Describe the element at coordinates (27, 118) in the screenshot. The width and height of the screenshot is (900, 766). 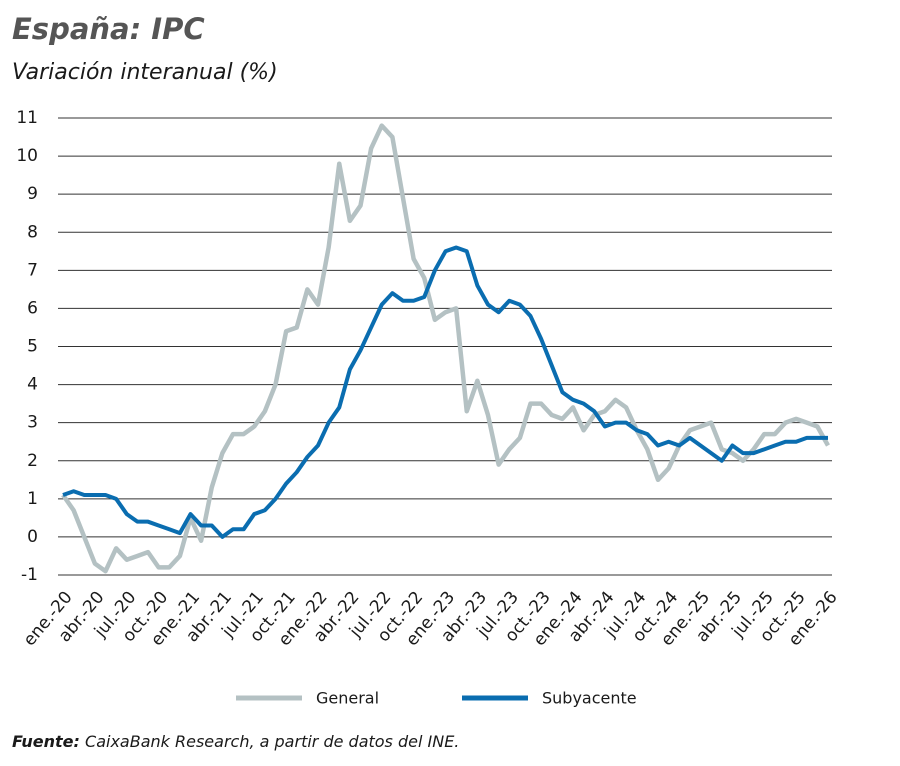
I see `y-tick-label: 11` at that location.